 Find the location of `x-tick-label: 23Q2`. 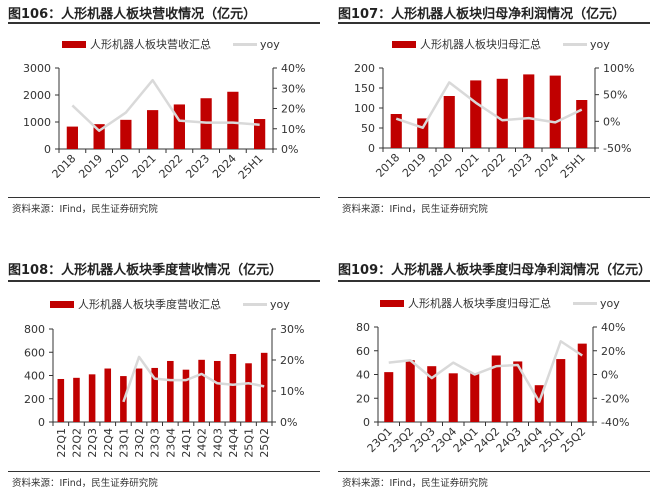

x-tick-label: 23Q2 is located at coordinates (139, 443).